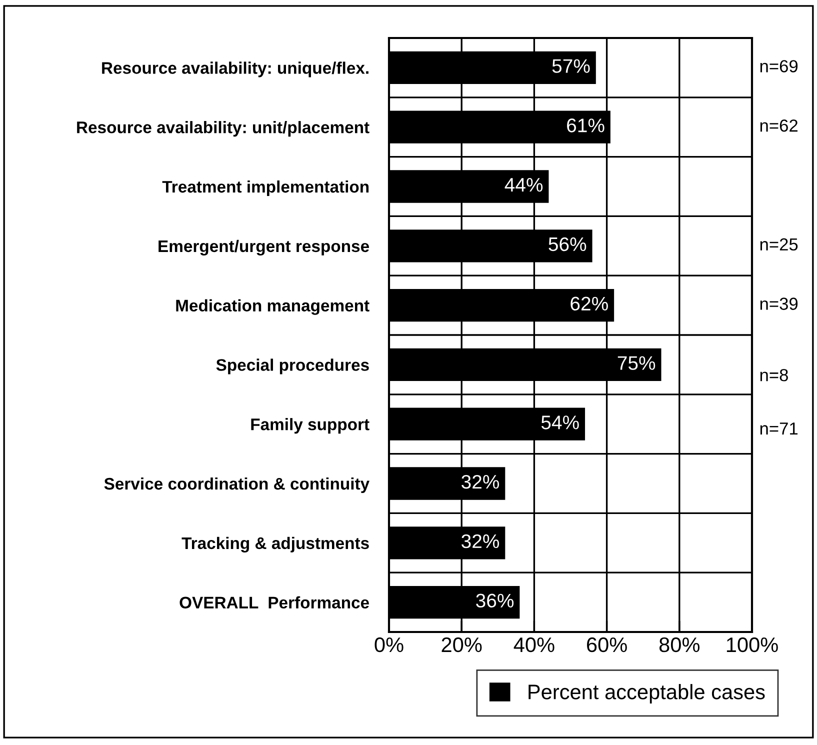 This screenshot has height=745, width=817. I want to click on y-tick-label: Medication management, so click(273, 307).